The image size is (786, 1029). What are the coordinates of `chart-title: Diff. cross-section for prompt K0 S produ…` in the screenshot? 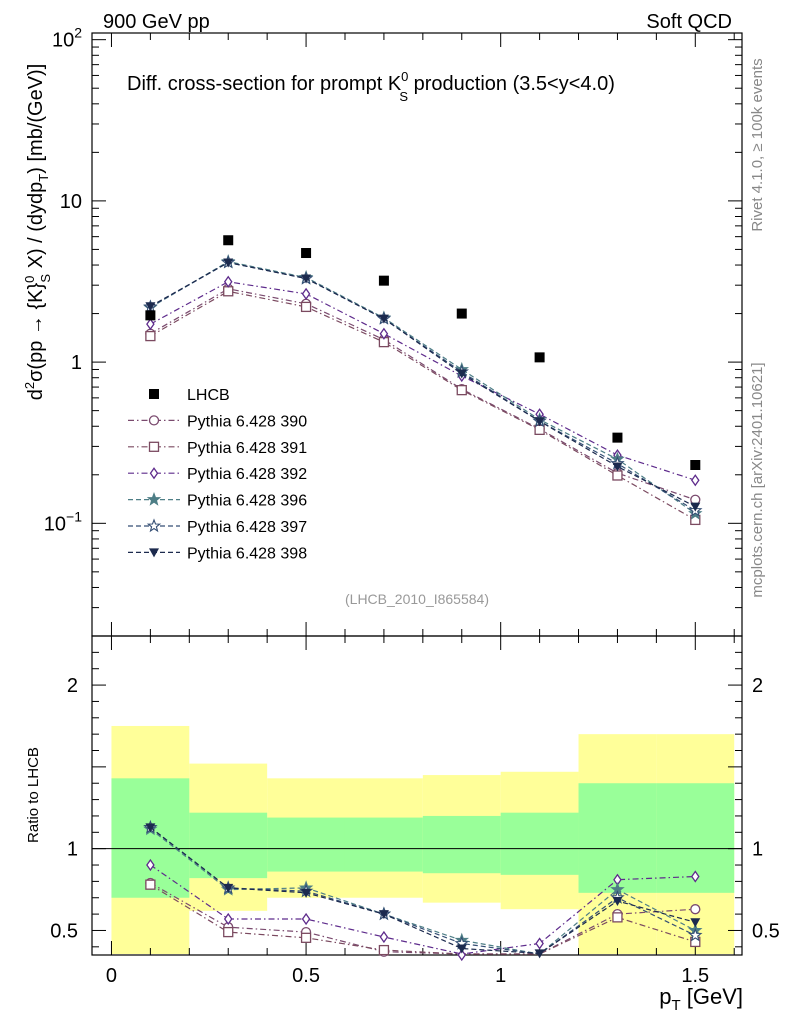 It's located at (371, 86).